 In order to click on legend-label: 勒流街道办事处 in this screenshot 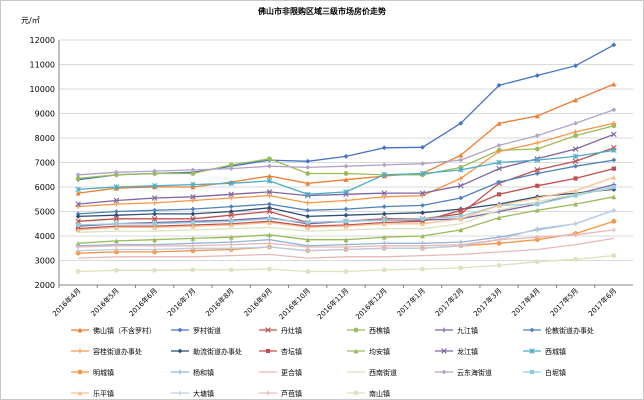, I will do `click(217, 351)`.